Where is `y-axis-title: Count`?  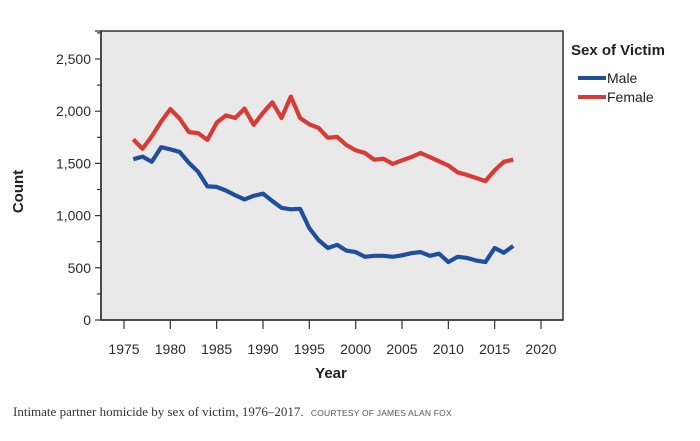
y-axis-title: Count is located at coordinates (18, 191).